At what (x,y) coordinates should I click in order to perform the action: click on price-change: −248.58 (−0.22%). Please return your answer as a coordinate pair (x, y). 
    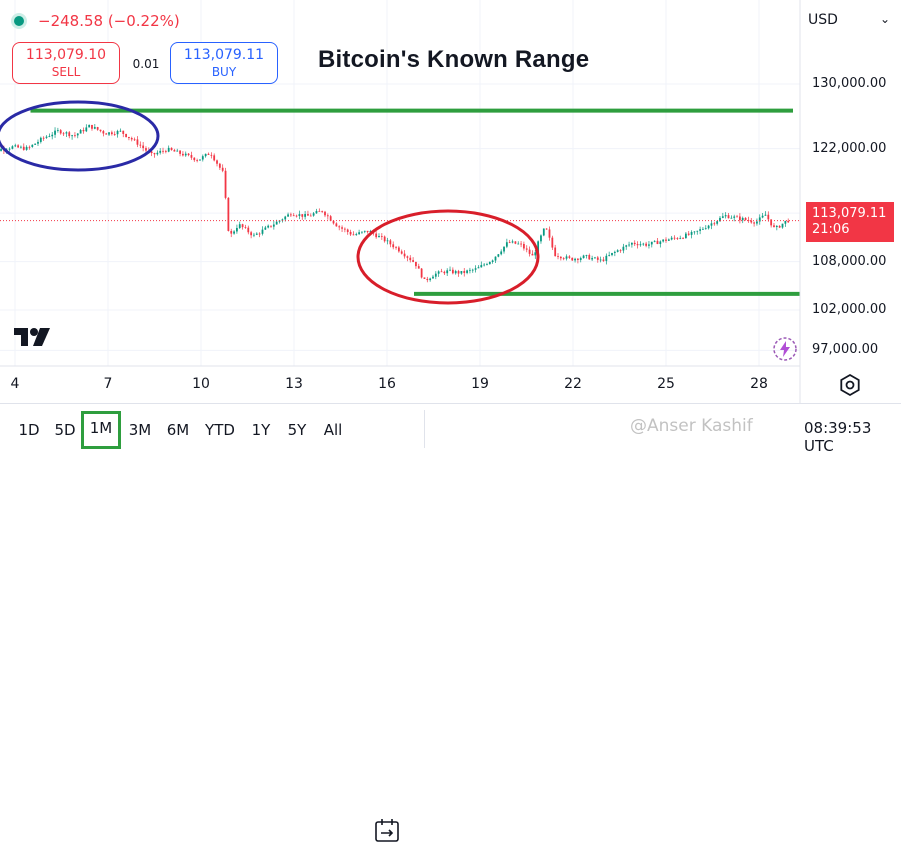
    Looking at the image, I should click on (109, 21).